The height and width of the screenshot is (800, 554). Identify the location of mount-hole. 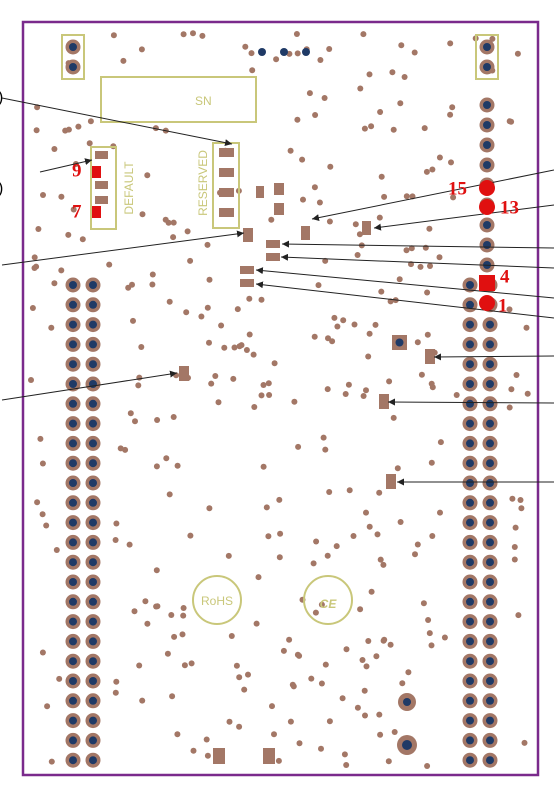
(262, 52).